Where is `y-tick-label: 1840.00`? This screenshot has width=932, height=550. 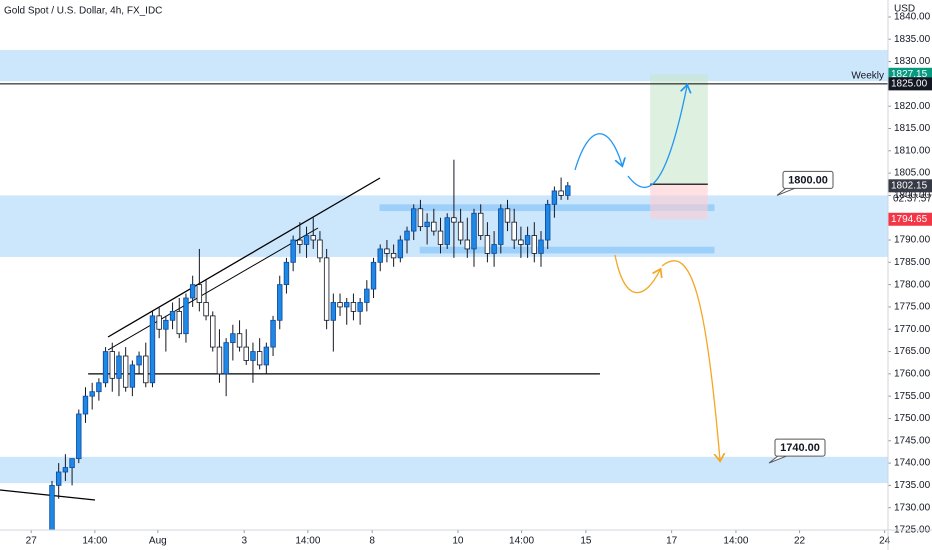
y-tick-label: 1840.00 is located at coordinates (912, 17).